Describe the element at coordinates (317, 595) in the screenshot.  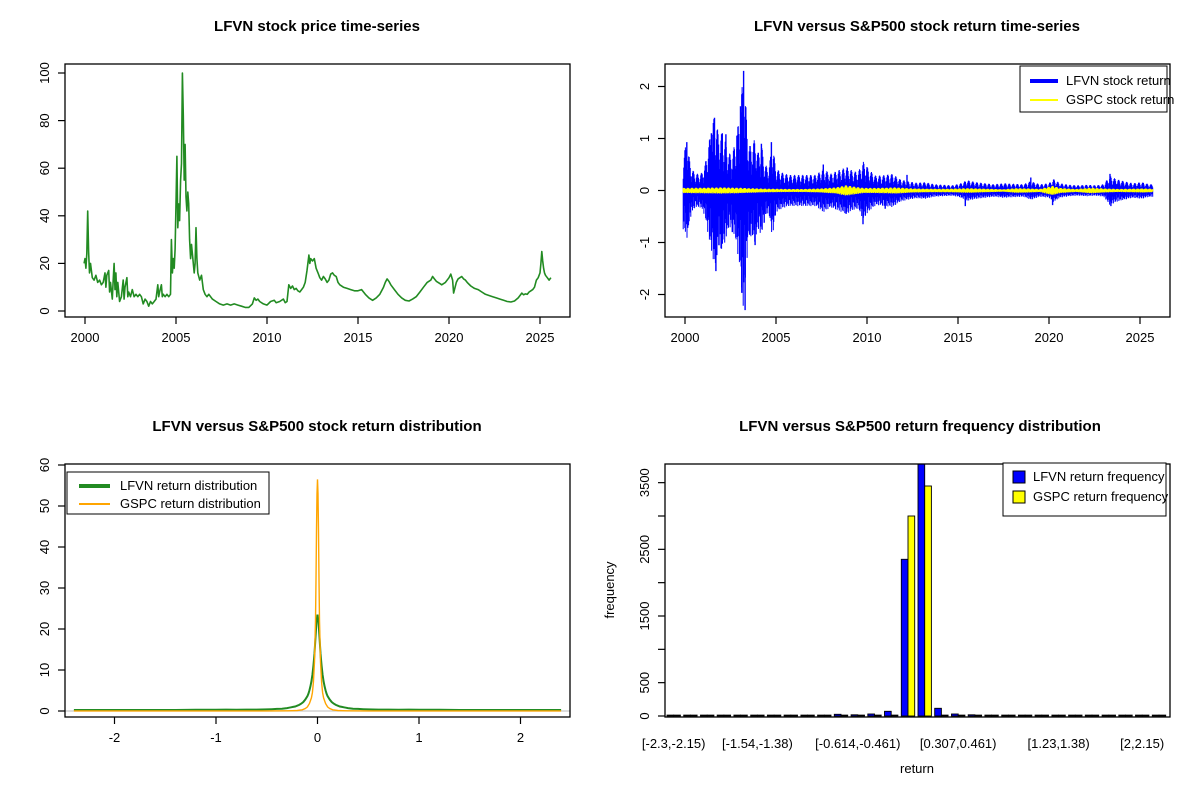
I see `gspc-density-series` at that location.